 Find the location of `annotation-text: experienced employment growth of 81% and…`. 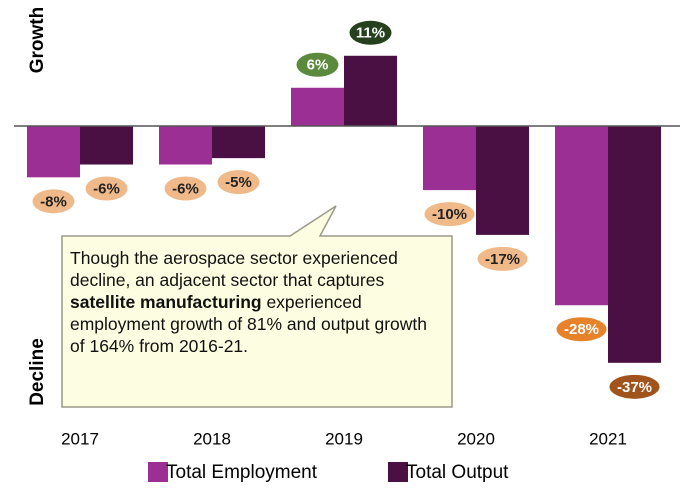

annotation-text: experienced employment growth of 81% and… is located at coordinates (249, 324).